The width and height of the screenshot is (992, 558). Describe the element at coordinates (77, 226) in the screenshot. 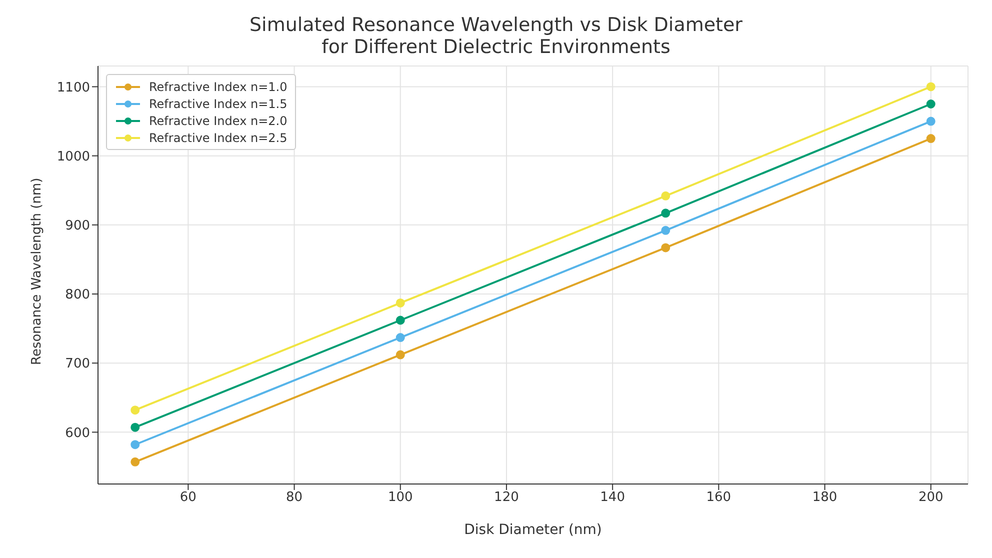

I see `y-tick-label: 900` at that location.